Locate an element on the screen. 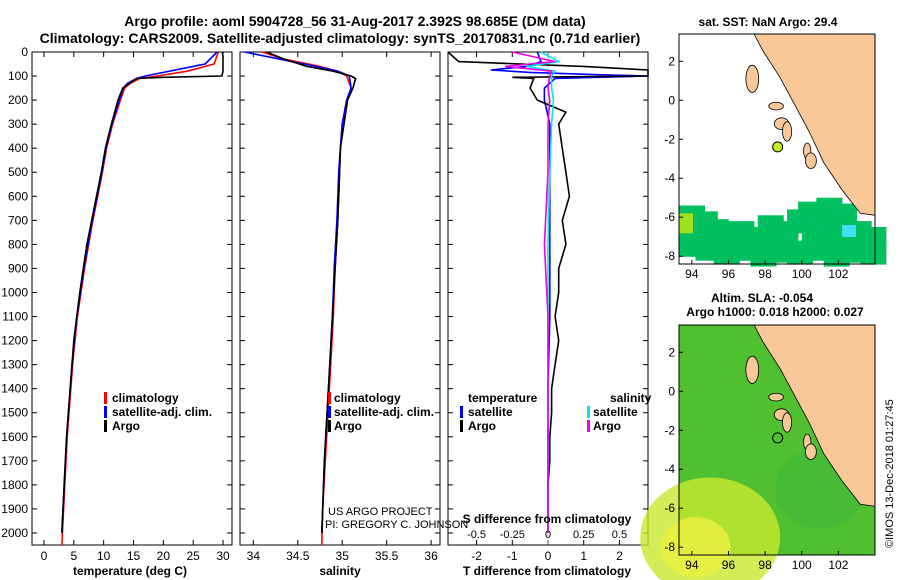 This screenshot has height=580, width=900. x-tick-label: 34 is located at coordinates (254, 556).